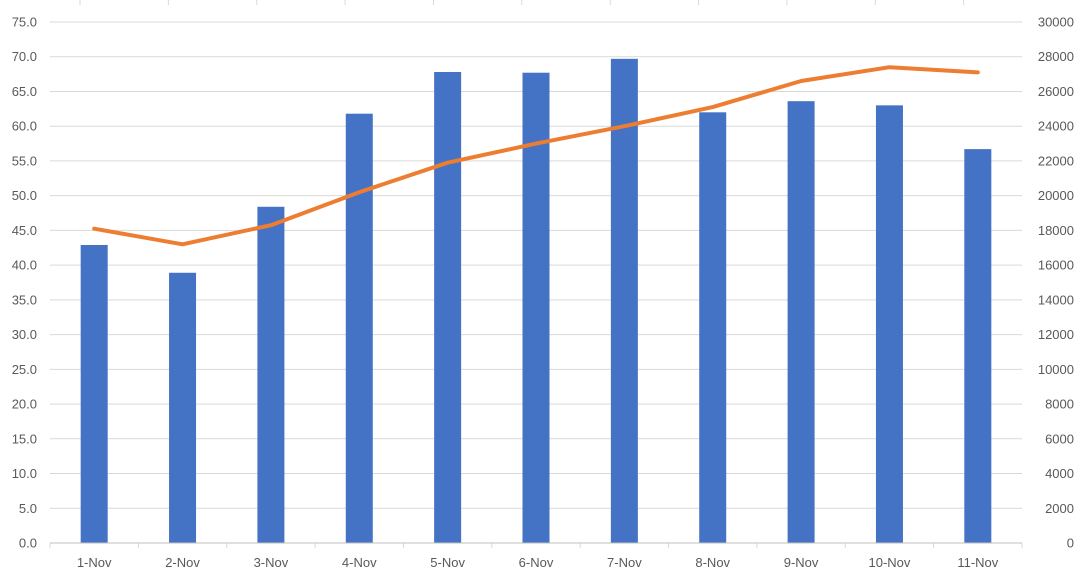 Image resolution: width=1086 pixels, height=580 pixels. What do you see at coordinates (1056, 22) in the screenshot?
I see `right-tick-label: 30000` at bounding box center [1056, 22].